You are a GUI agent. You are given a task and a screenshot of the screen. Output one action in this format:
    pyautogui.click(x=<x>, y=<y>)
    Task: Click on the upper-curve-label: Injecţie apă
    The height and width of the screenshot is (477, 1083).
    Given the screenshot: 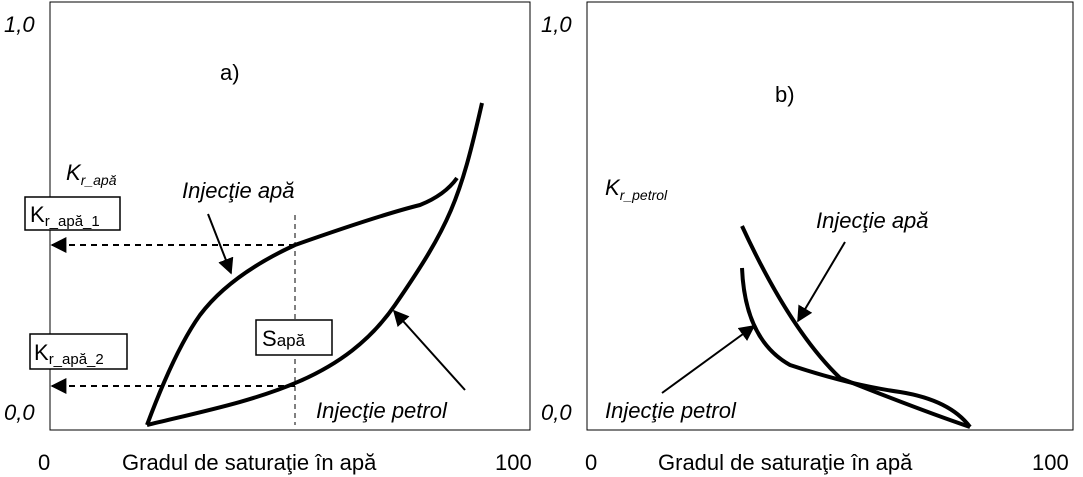 What is the action you would take?
    pyautogui.click(x=238, y=190)
    